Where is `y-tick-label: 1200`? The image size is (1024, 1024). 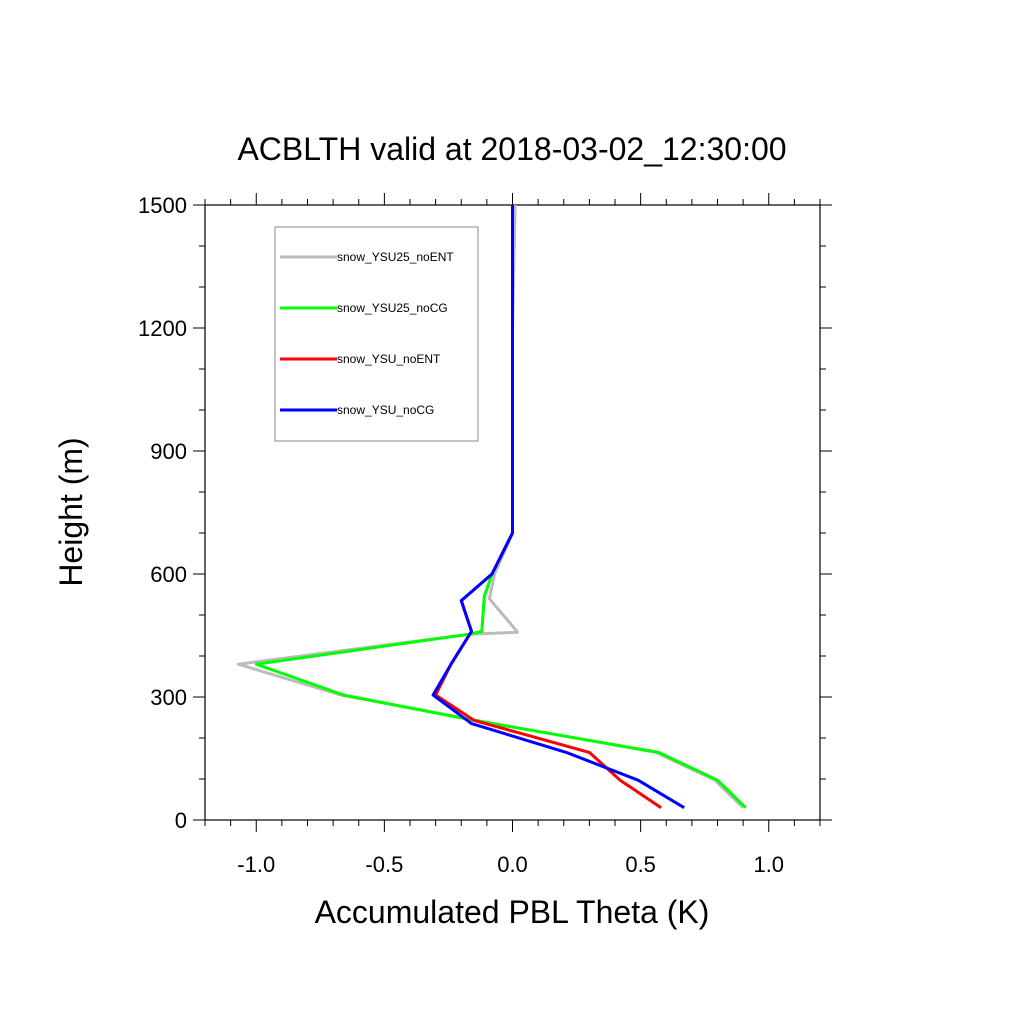 y-tick-label: 1200 is located at coordinates (162, 328).